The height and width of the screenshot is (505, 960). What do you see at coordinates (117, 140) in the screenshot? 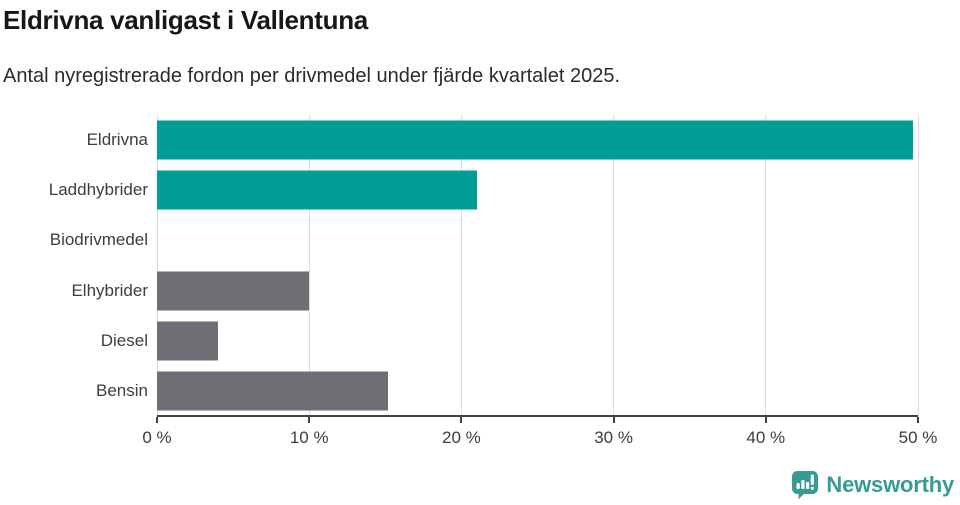
I see `category-label-eldrivna: Eldrivna` at bounding box center [117, 140].